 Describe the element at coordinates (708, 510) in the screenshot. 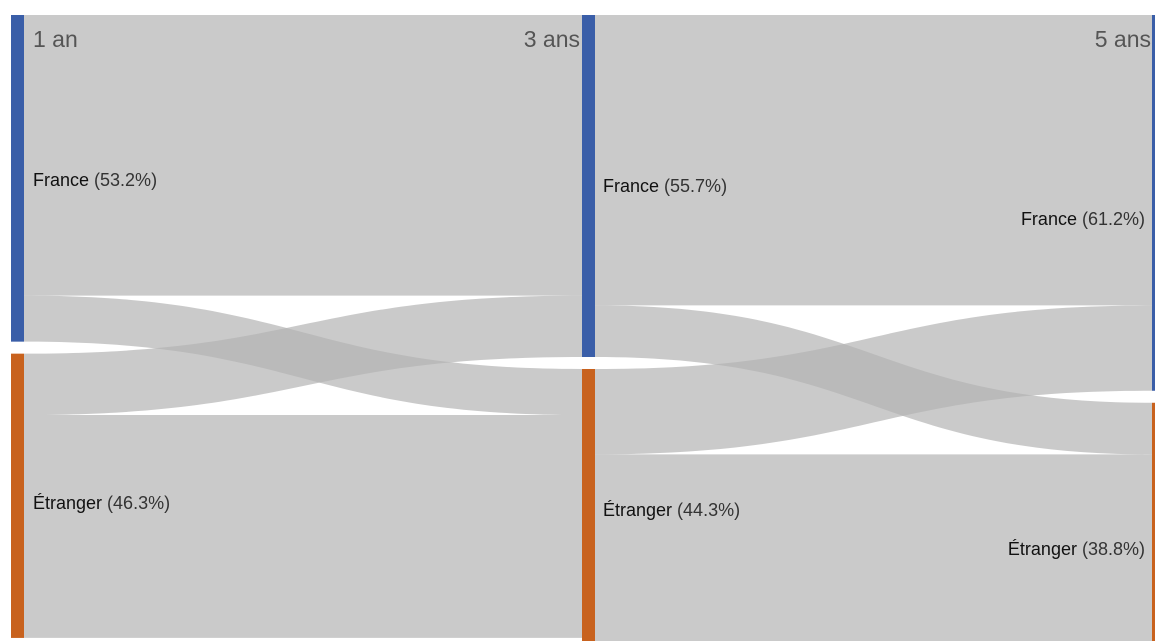

I see `node-percentage: (44.3%)` at that location.